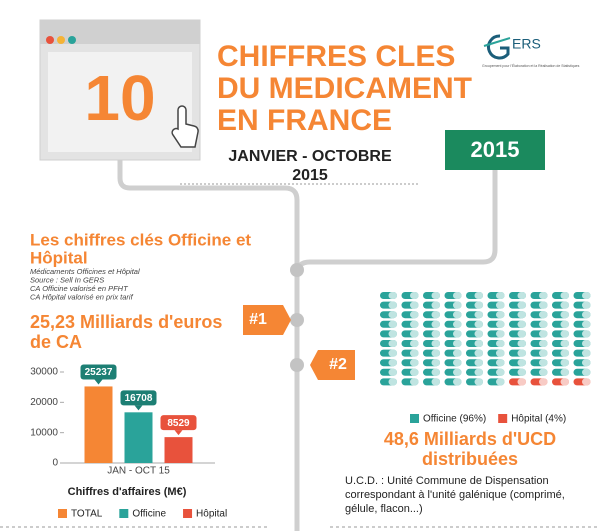  I want to click on note: CA Hôpital valorisé en prix tarif, so click(82, 296).